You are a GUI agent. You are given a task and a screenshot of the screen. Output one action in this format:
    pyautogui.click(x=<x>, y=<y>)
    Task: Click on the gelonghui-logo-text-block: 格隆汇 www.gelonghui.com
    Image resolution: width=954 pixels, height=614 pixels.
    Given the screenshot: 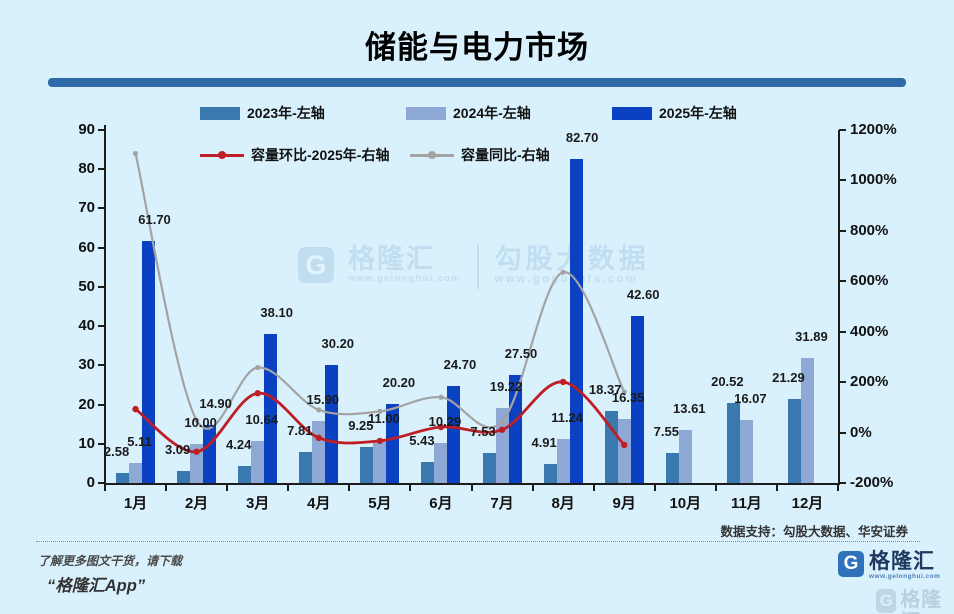 What is the action you would take?
    pyautogui.click(x=905, y=565)
    